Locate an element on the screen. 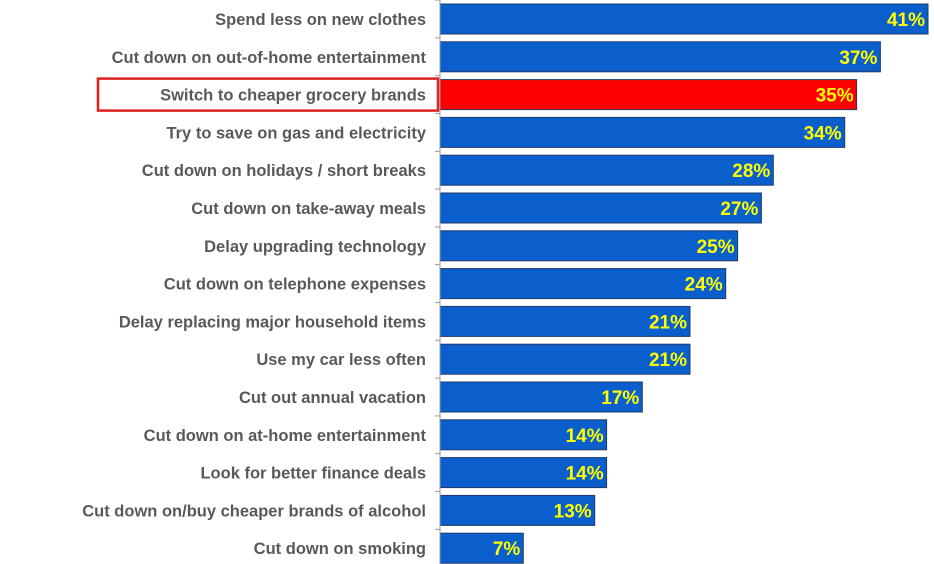 Image resolution: width=934 pixels, height=564 pixels. value-label-5: 28% is located at coordinates (751, 171).